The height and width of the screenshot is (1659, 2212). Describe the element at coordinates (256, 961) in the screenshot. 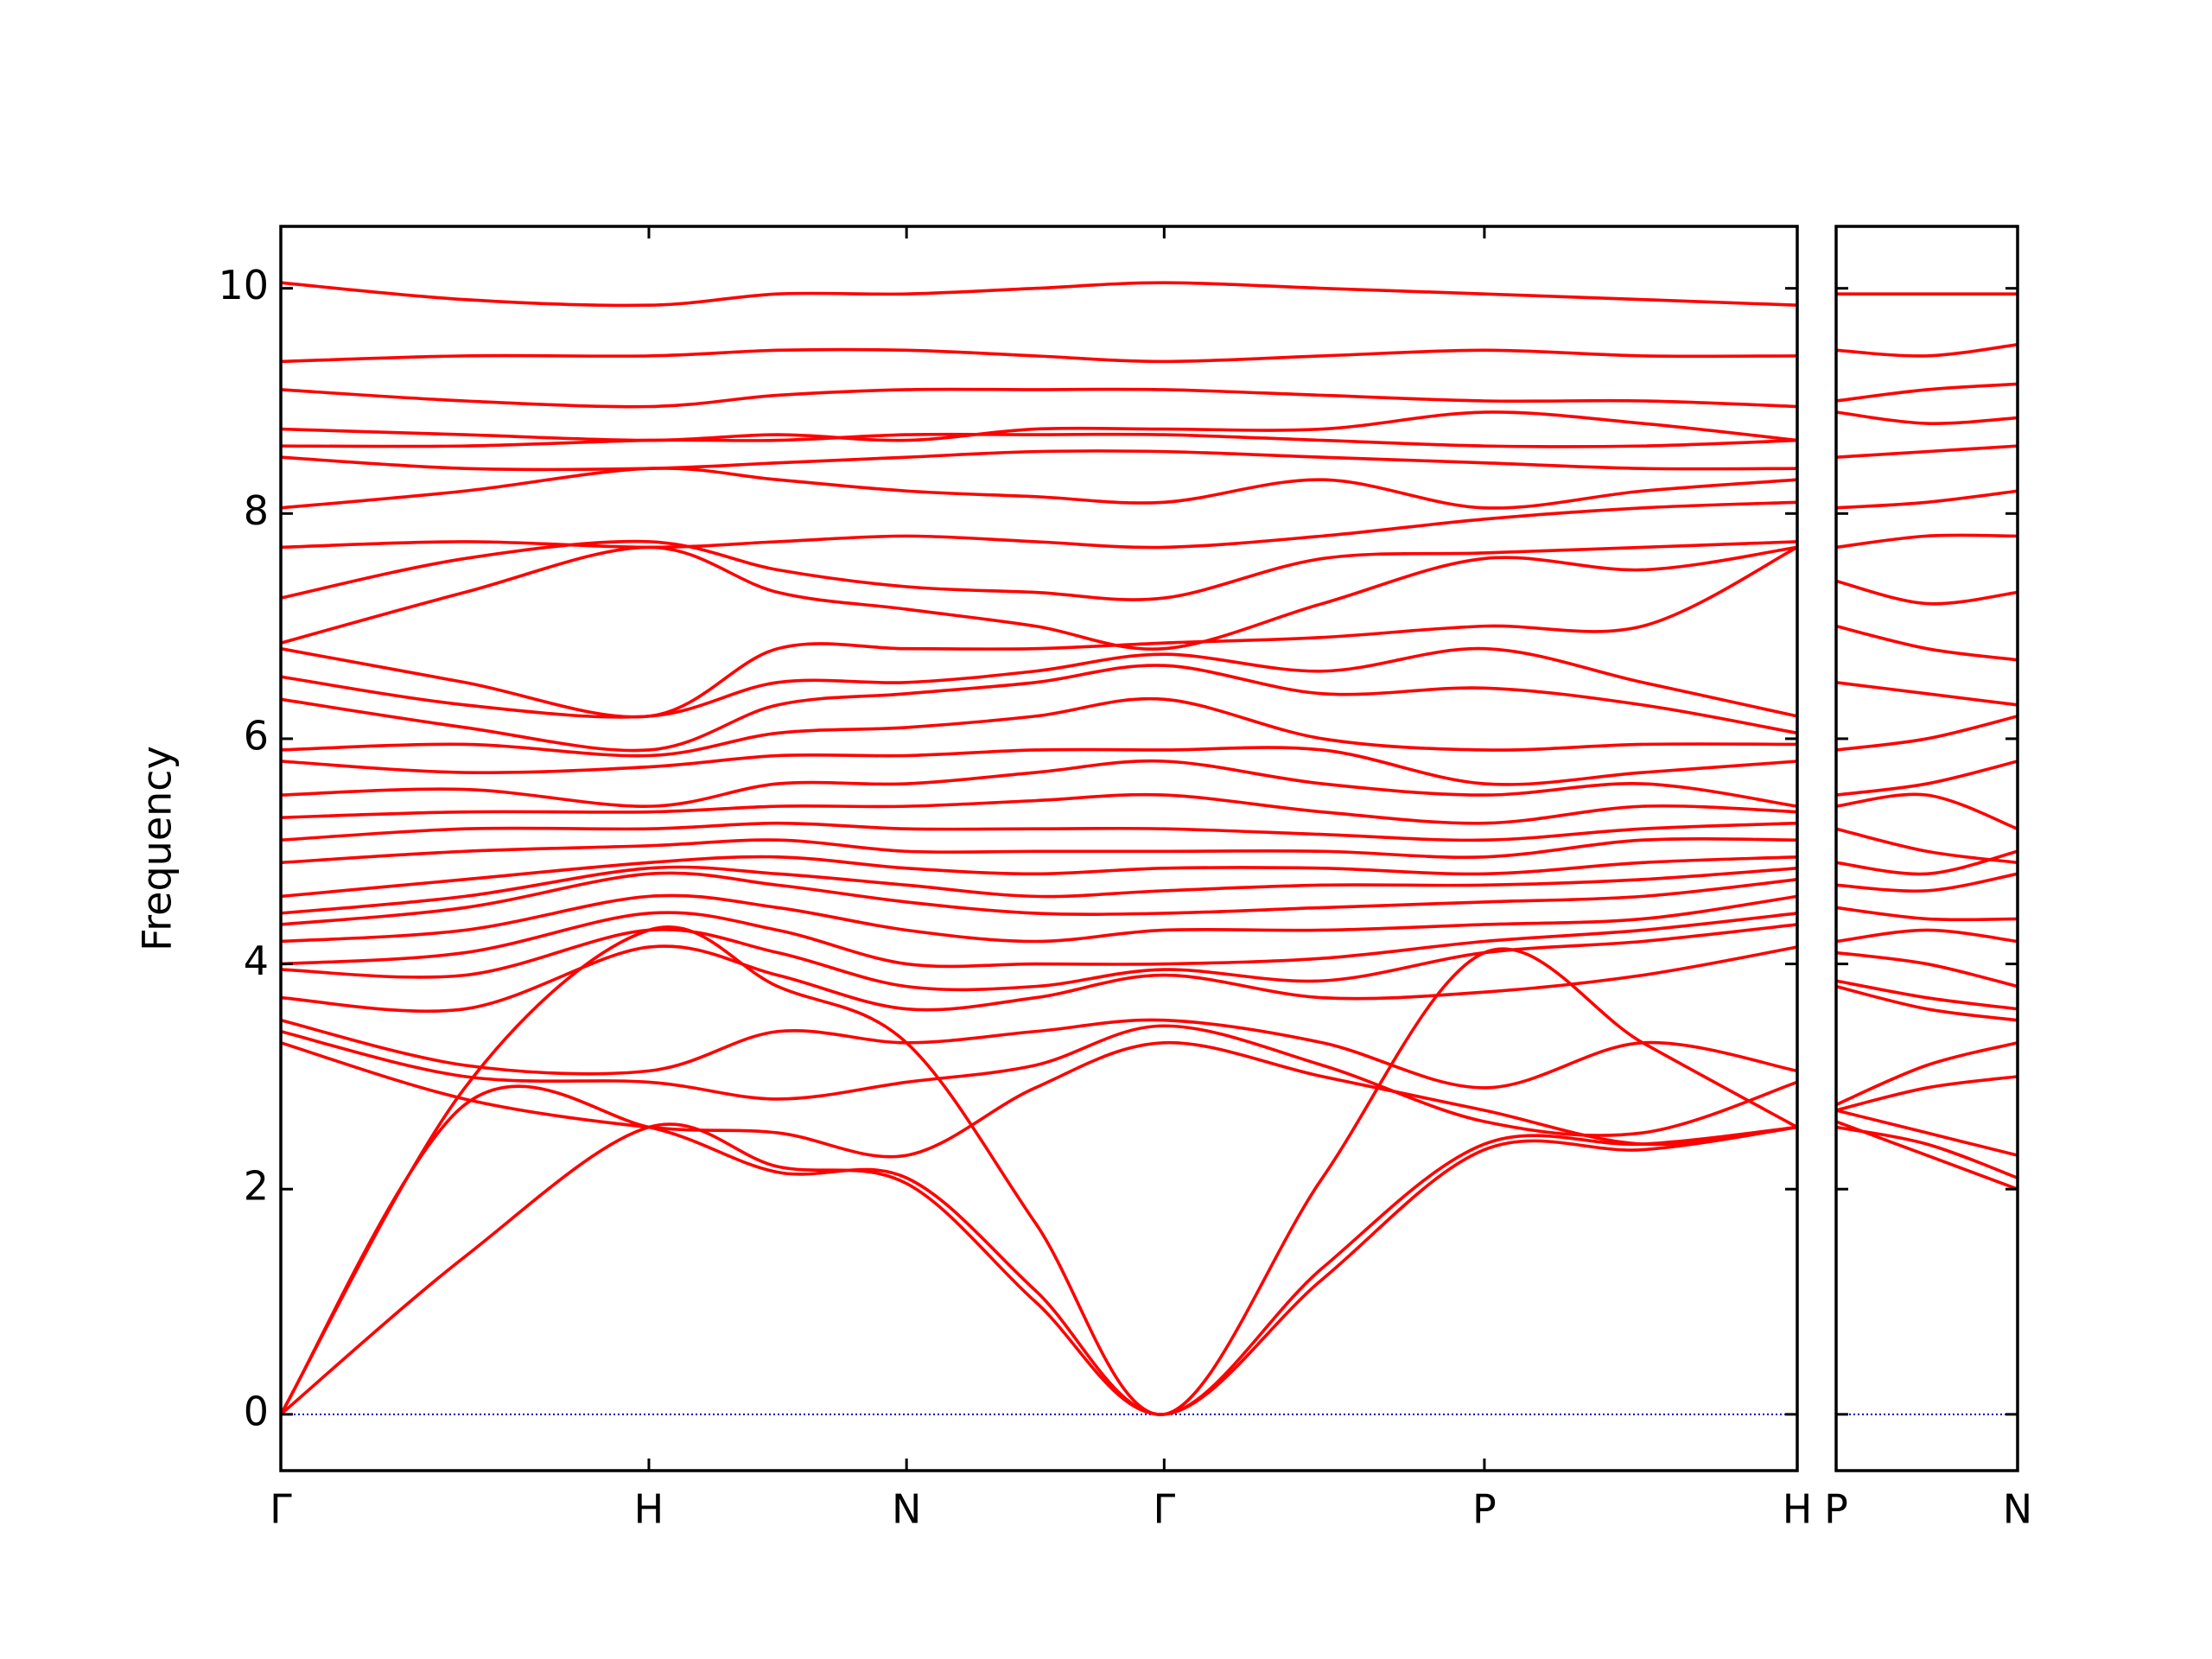

I see `y-tick-label: 4` at that location.